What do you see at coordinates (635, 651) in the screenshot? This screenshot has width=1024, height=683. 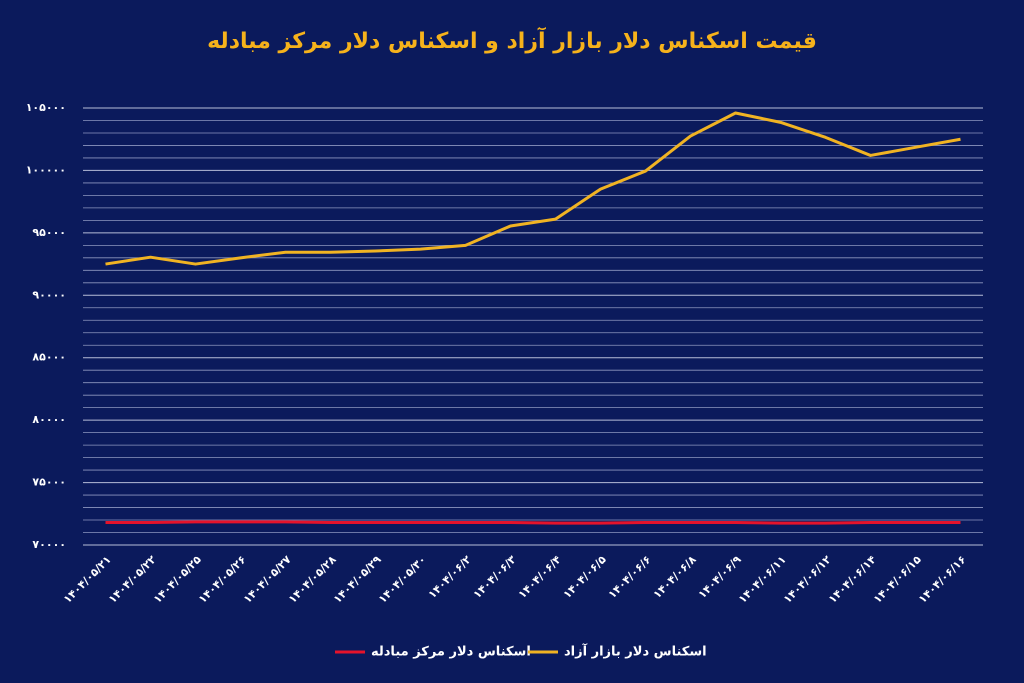 I see `legend-label: اسکناس دلار بازار آزاد` at bounding box center [635, 651].